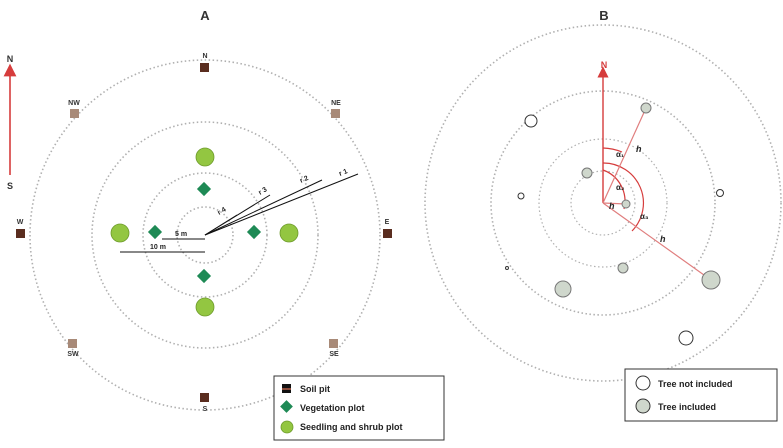 The height and width of the screenshot is (448, 783). I want to click on north-arrow-n-label: N, so click(10, 59).